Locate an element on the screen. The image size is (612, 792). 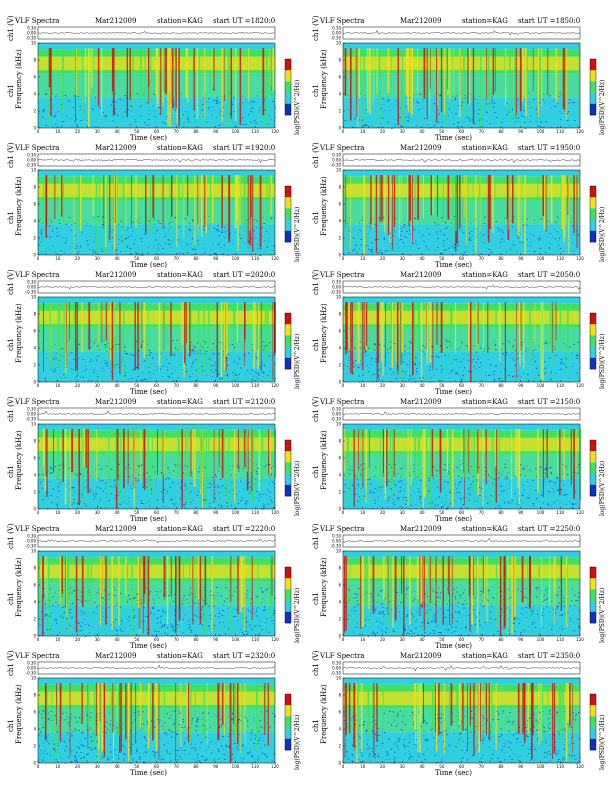
trace-tick-label: 0.00 is located at coordinates (336, 540).